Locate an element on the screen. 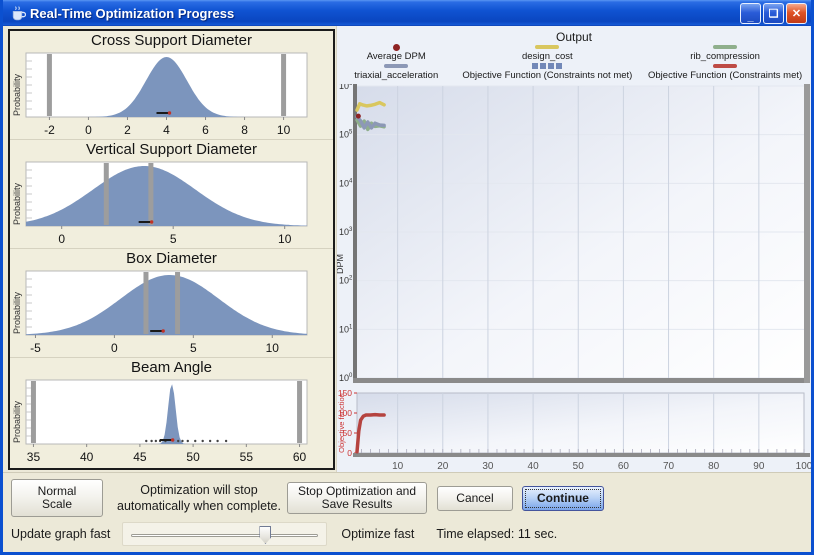 This screenshot has height=555, width=814. svg-text: 80 is located at coordinates (714, 466).